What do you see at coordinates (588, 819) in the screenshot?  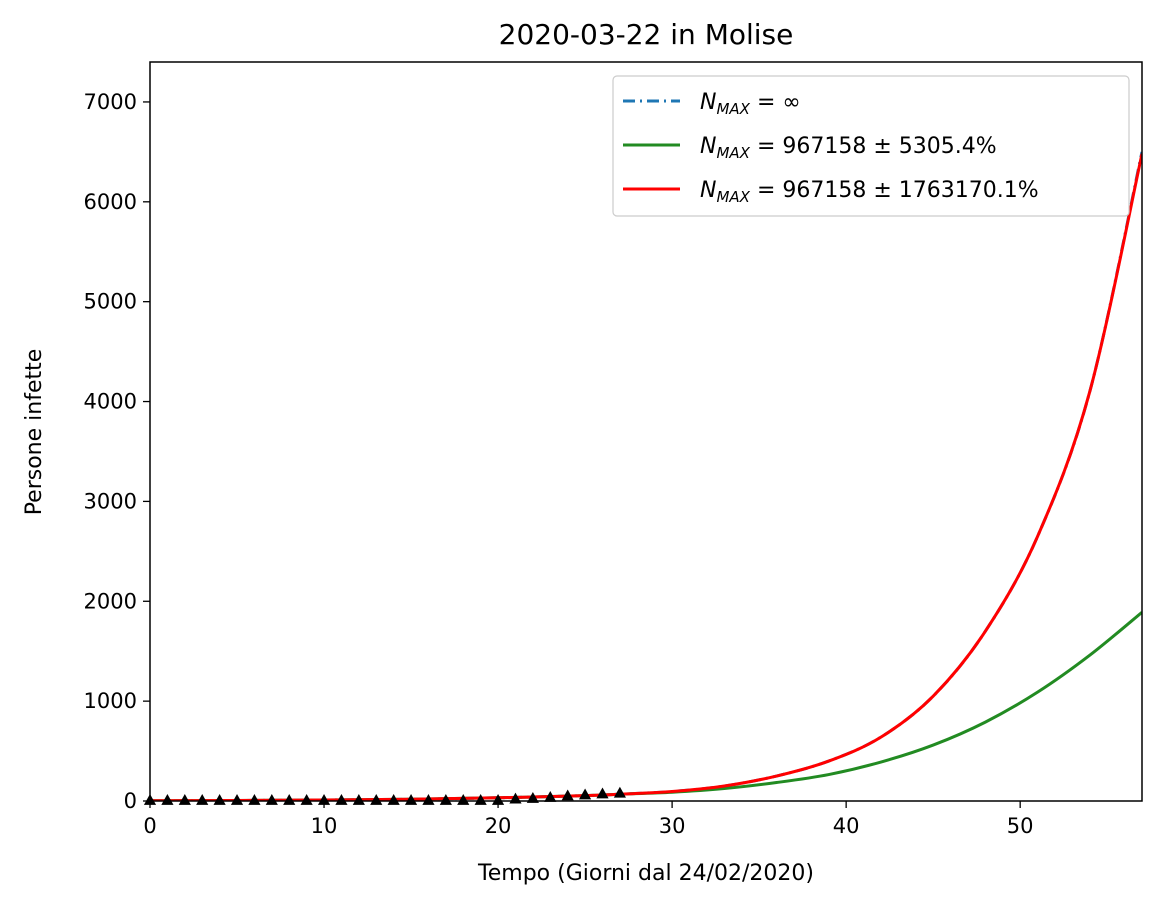 I see `x-axis: 0 10 20 30 40 50` at bounding box center [588, 819].